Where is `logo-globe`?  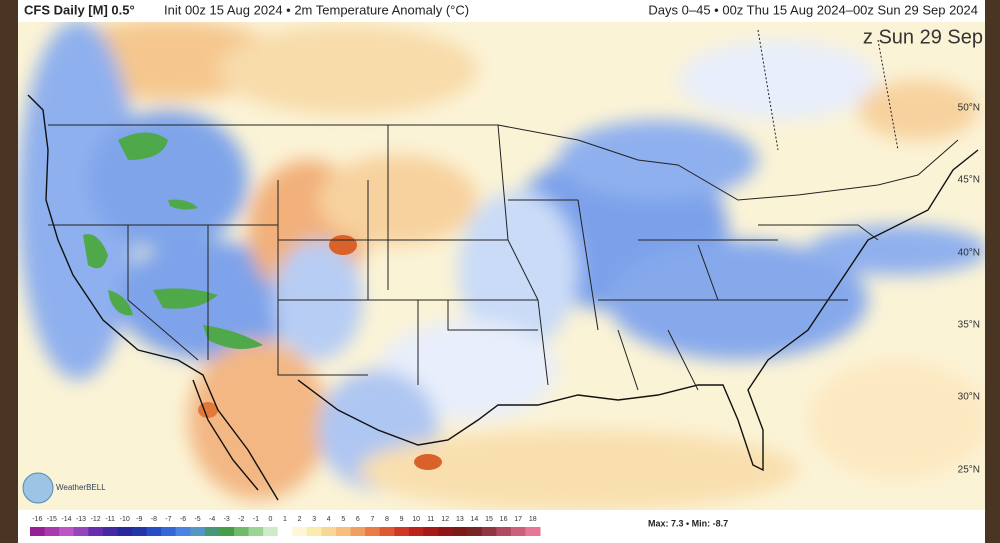
logo-globe is located at coordinates (38, 488).